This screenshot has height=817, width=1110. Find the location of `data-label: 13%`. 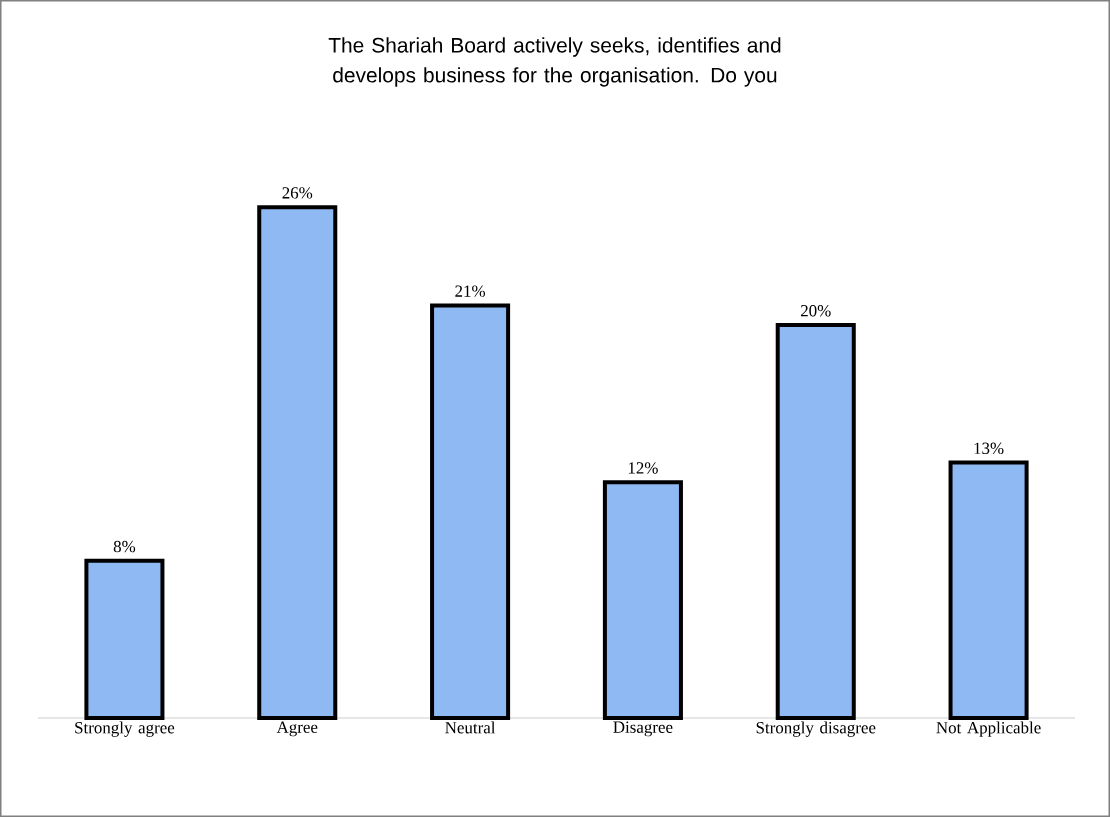

data-label: 13% is located at coordinates (989, 448).